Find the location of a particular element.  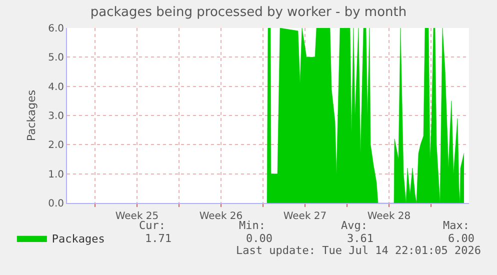

text: 6.00 is located at coordinates (461, 238).